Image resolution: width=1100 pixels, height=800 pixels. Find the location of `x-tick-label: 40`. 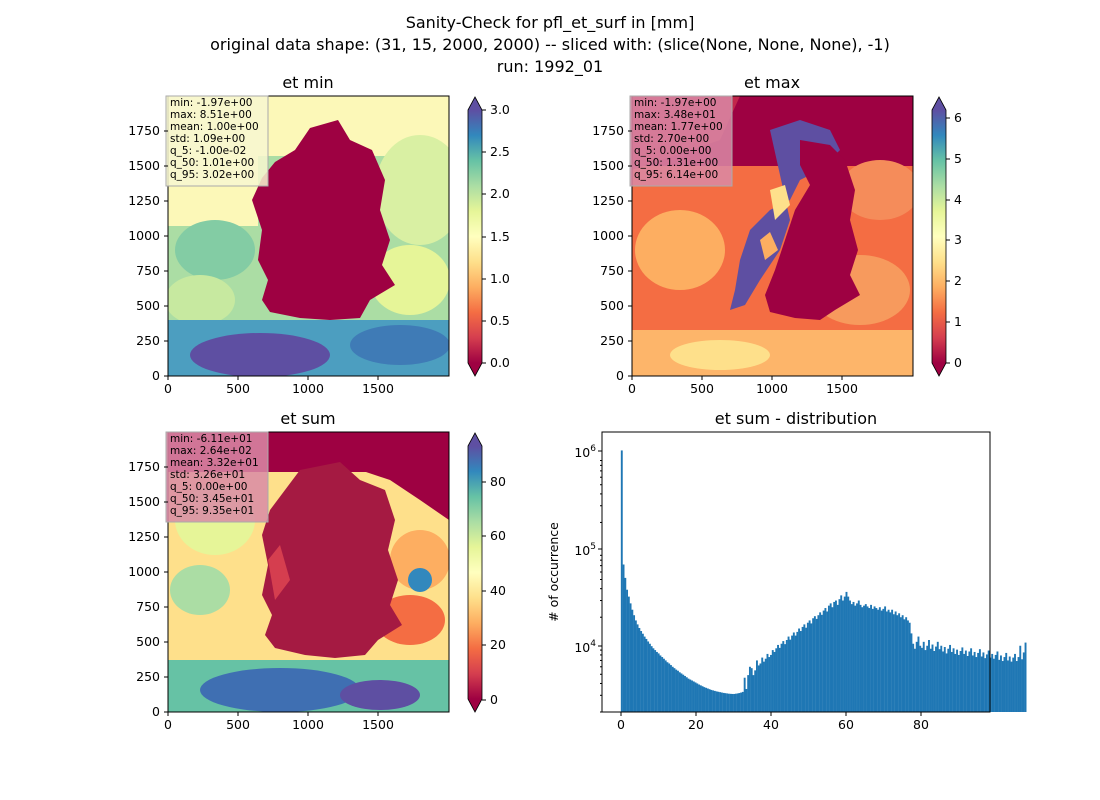

x-tick-label: 40 is located at coordinates (771, 724).